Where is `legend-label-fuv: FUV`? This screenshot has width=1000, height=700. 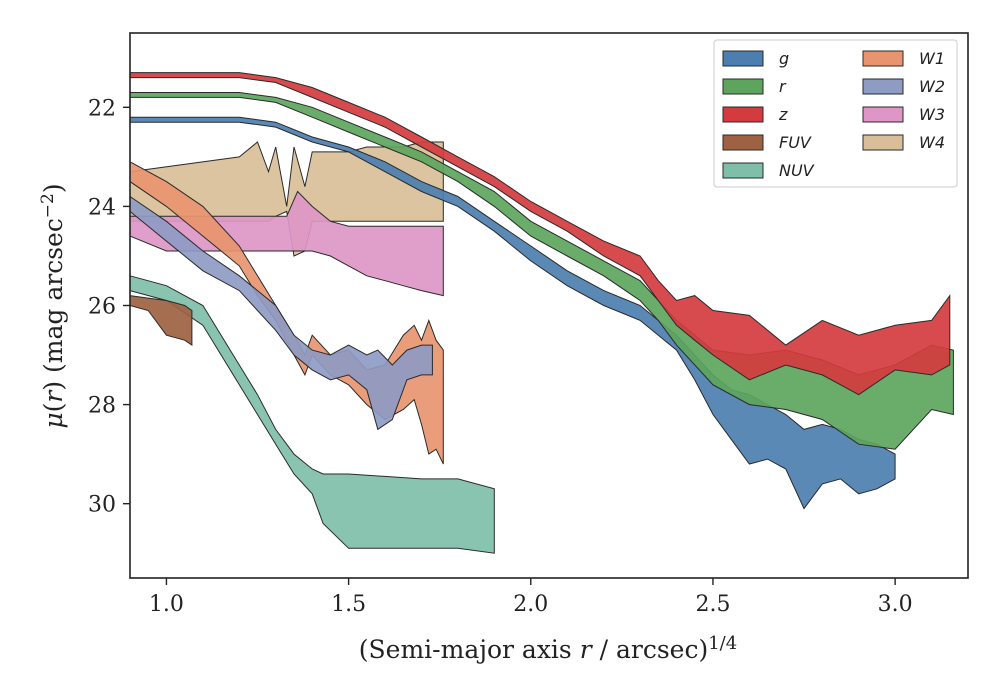
legend-label-fuv: FUV is located at coordinates (795, 142).